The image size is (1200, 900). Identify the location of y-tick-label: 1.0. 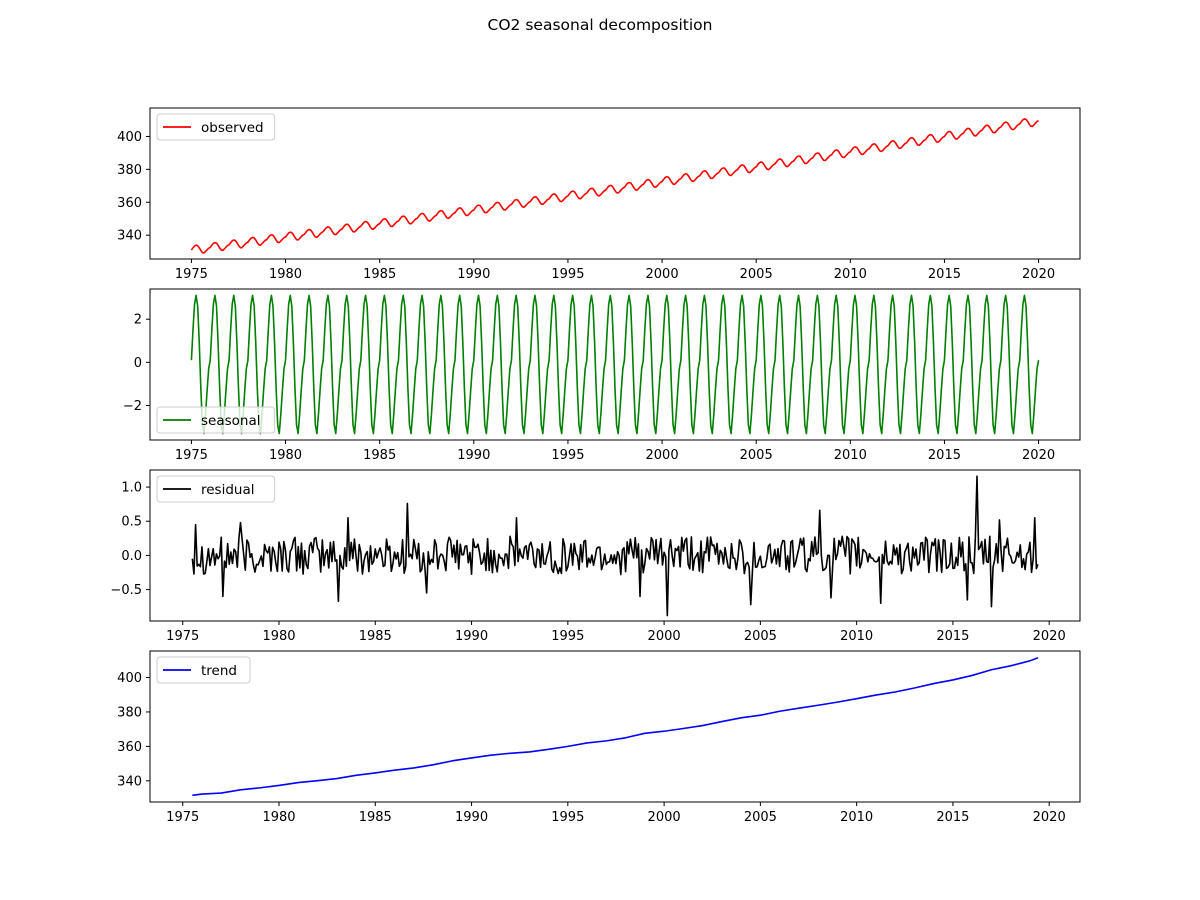
(131, 488).